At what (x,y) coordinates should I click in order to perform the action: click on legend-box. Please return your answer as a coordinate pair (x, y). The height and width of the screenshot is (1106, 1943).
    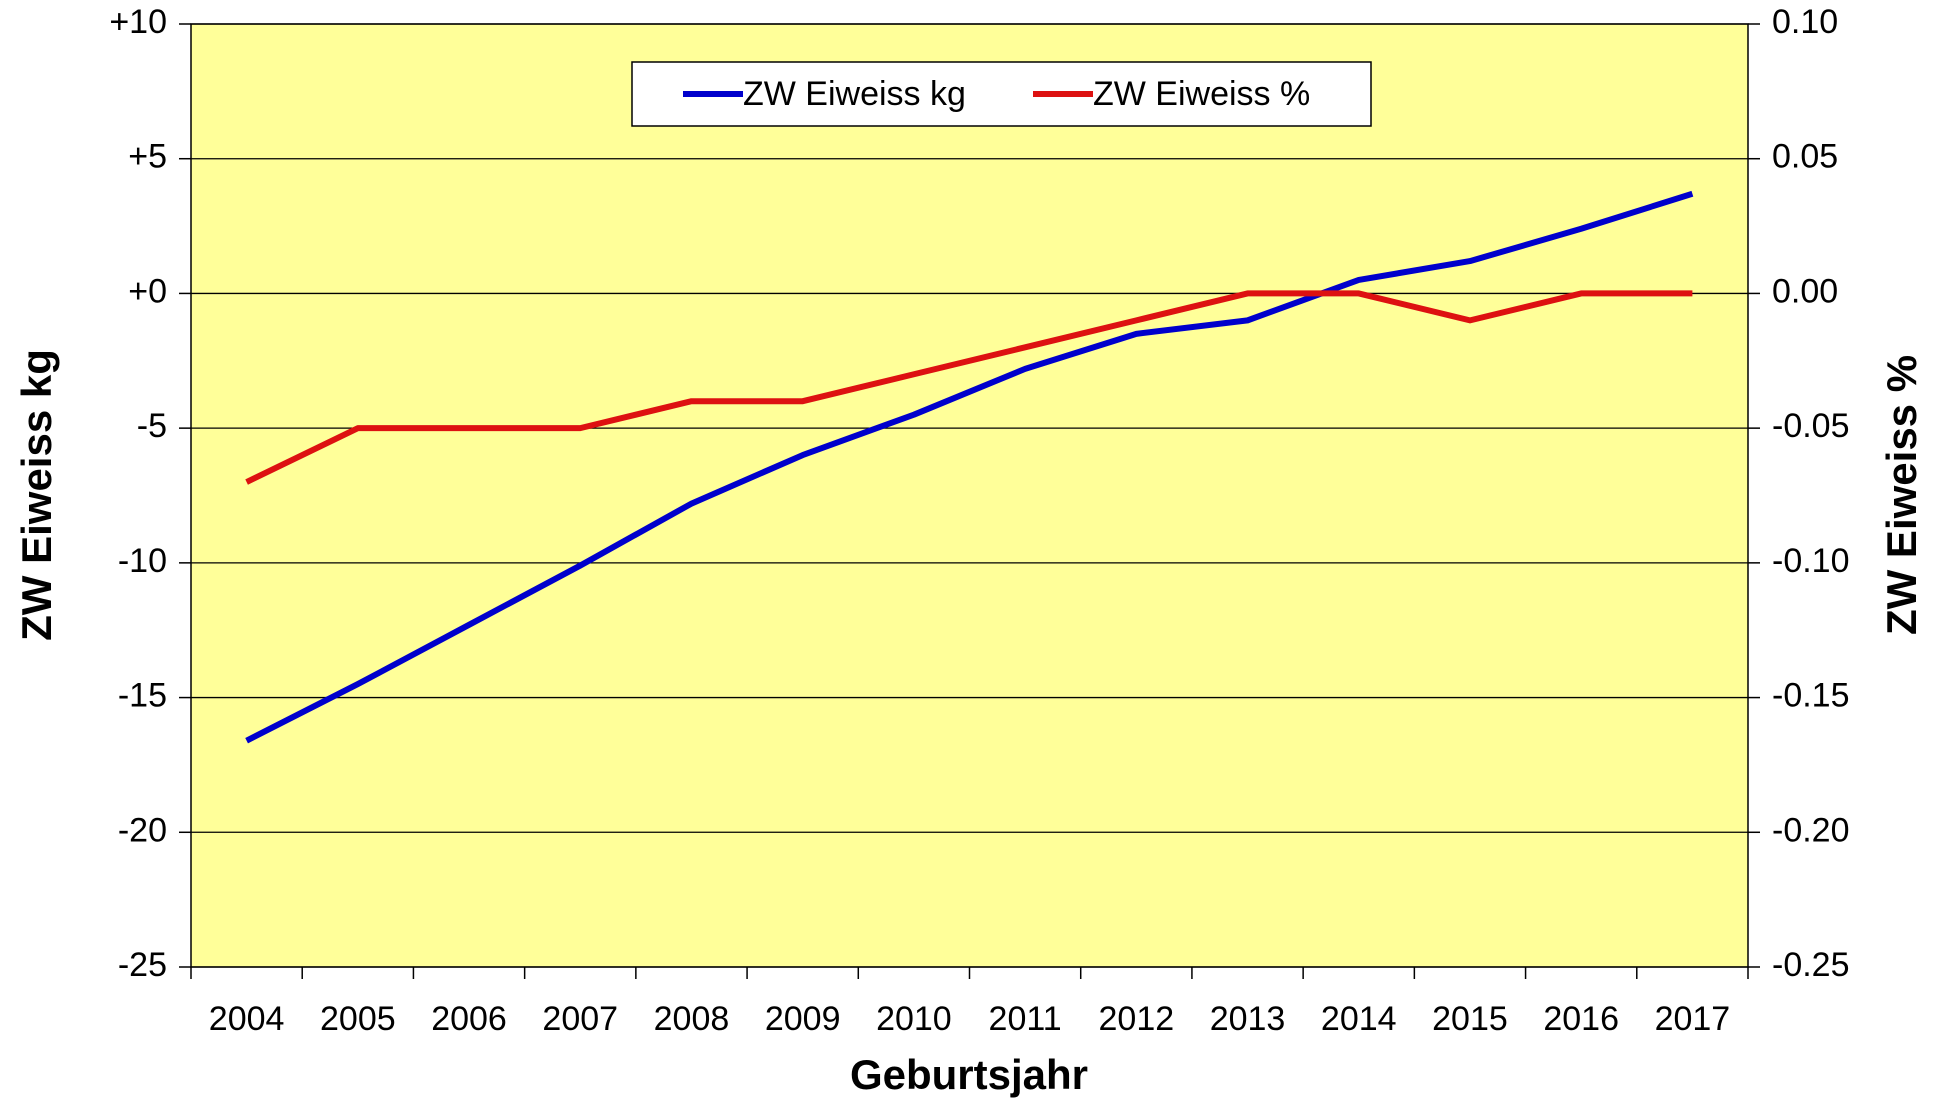
    Looking at the image, I should click on (1001, 94).